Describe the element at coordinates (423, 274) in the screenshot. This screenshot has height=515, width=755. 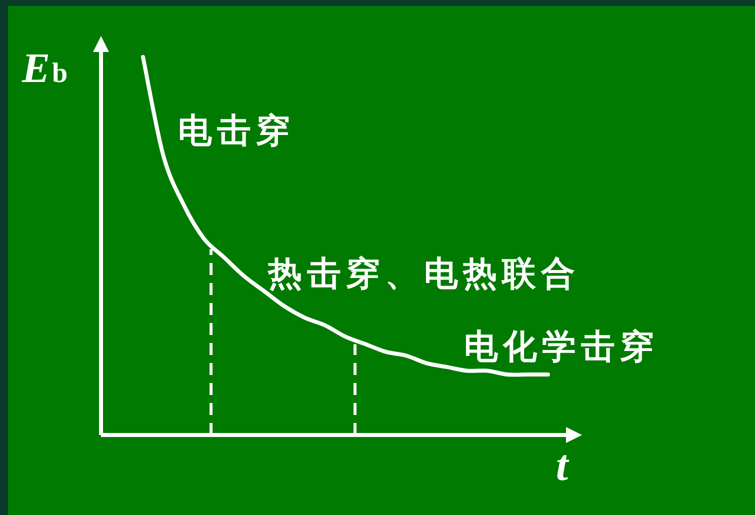
I see `annotation: 热击穿、电热联合` at that location.